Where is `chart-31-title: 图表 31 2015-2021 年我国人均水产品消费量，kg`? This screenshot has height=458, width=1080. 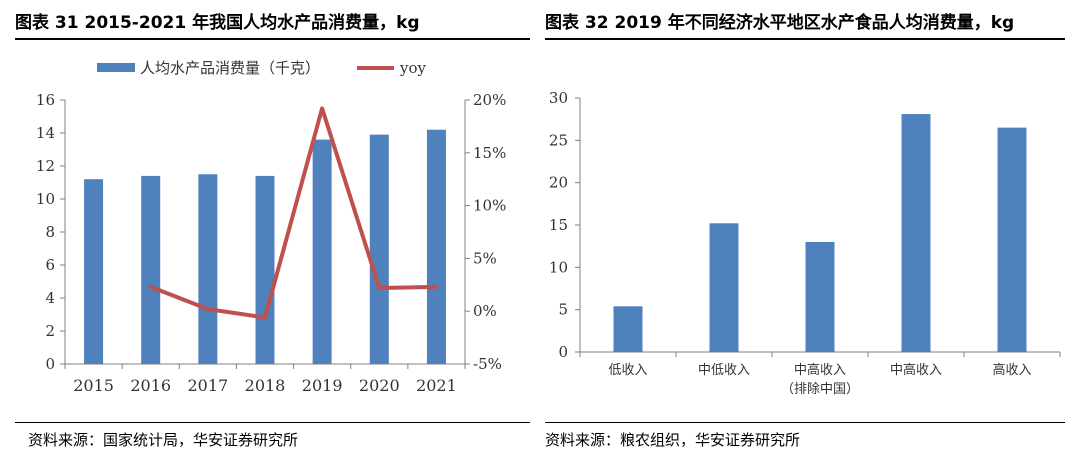 chart-31-title: 图表 31 2015-2021 年我国人均水产品消费量，kg is located at coordinates (217, 23).